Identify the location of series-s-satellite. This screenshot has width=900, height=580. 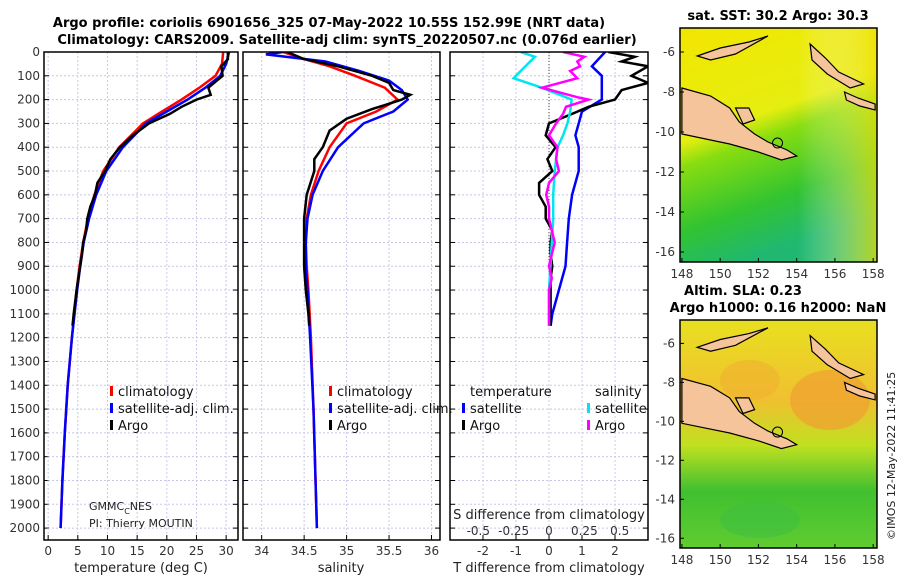
(542, 189).